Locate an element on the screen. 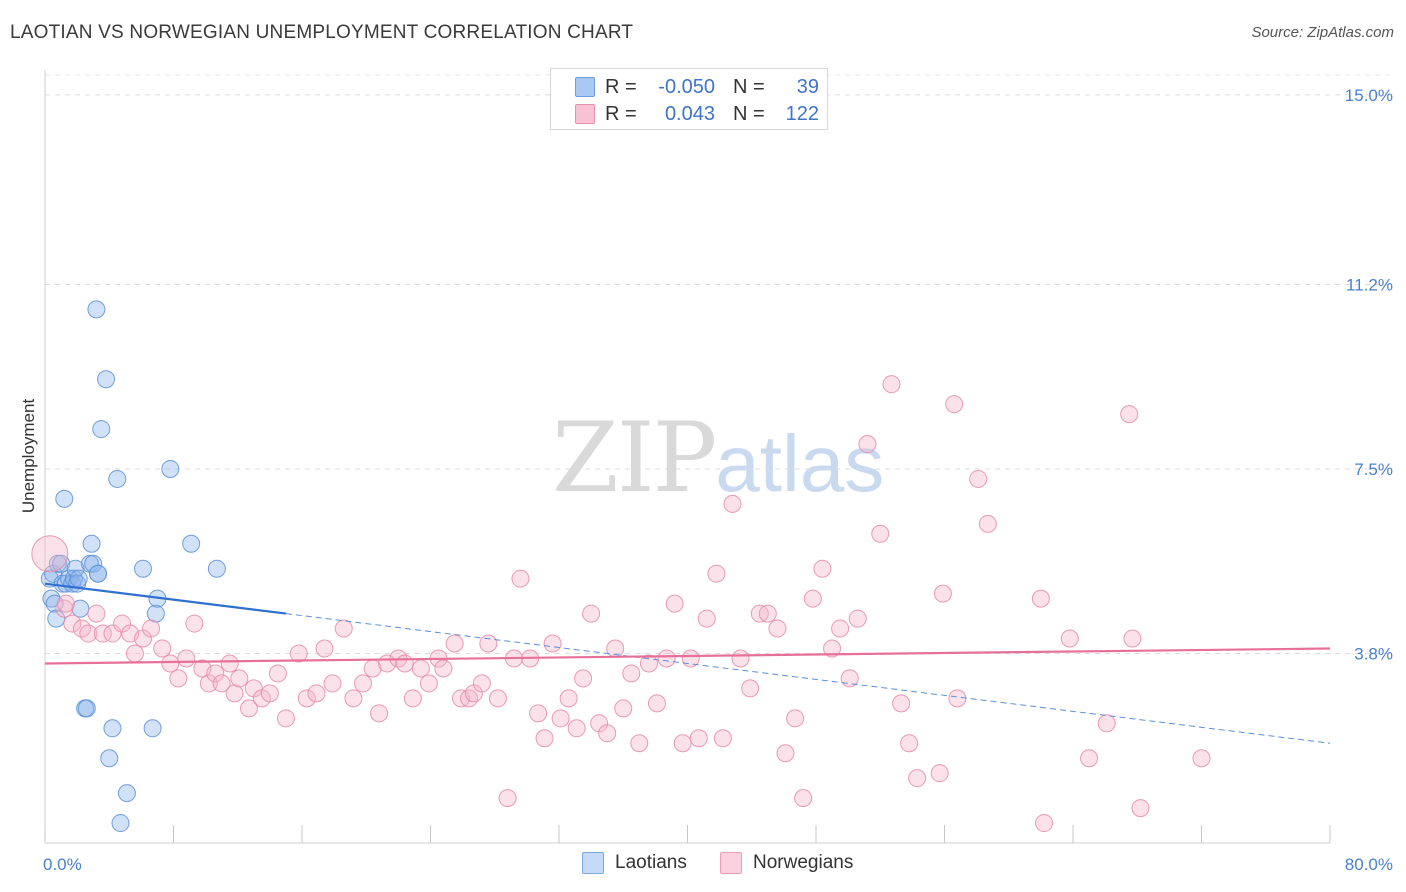 The image size is (1406, 892). legend-row-norwegians: R = 0.043 N = 122 is located at coordinates (697, 114).